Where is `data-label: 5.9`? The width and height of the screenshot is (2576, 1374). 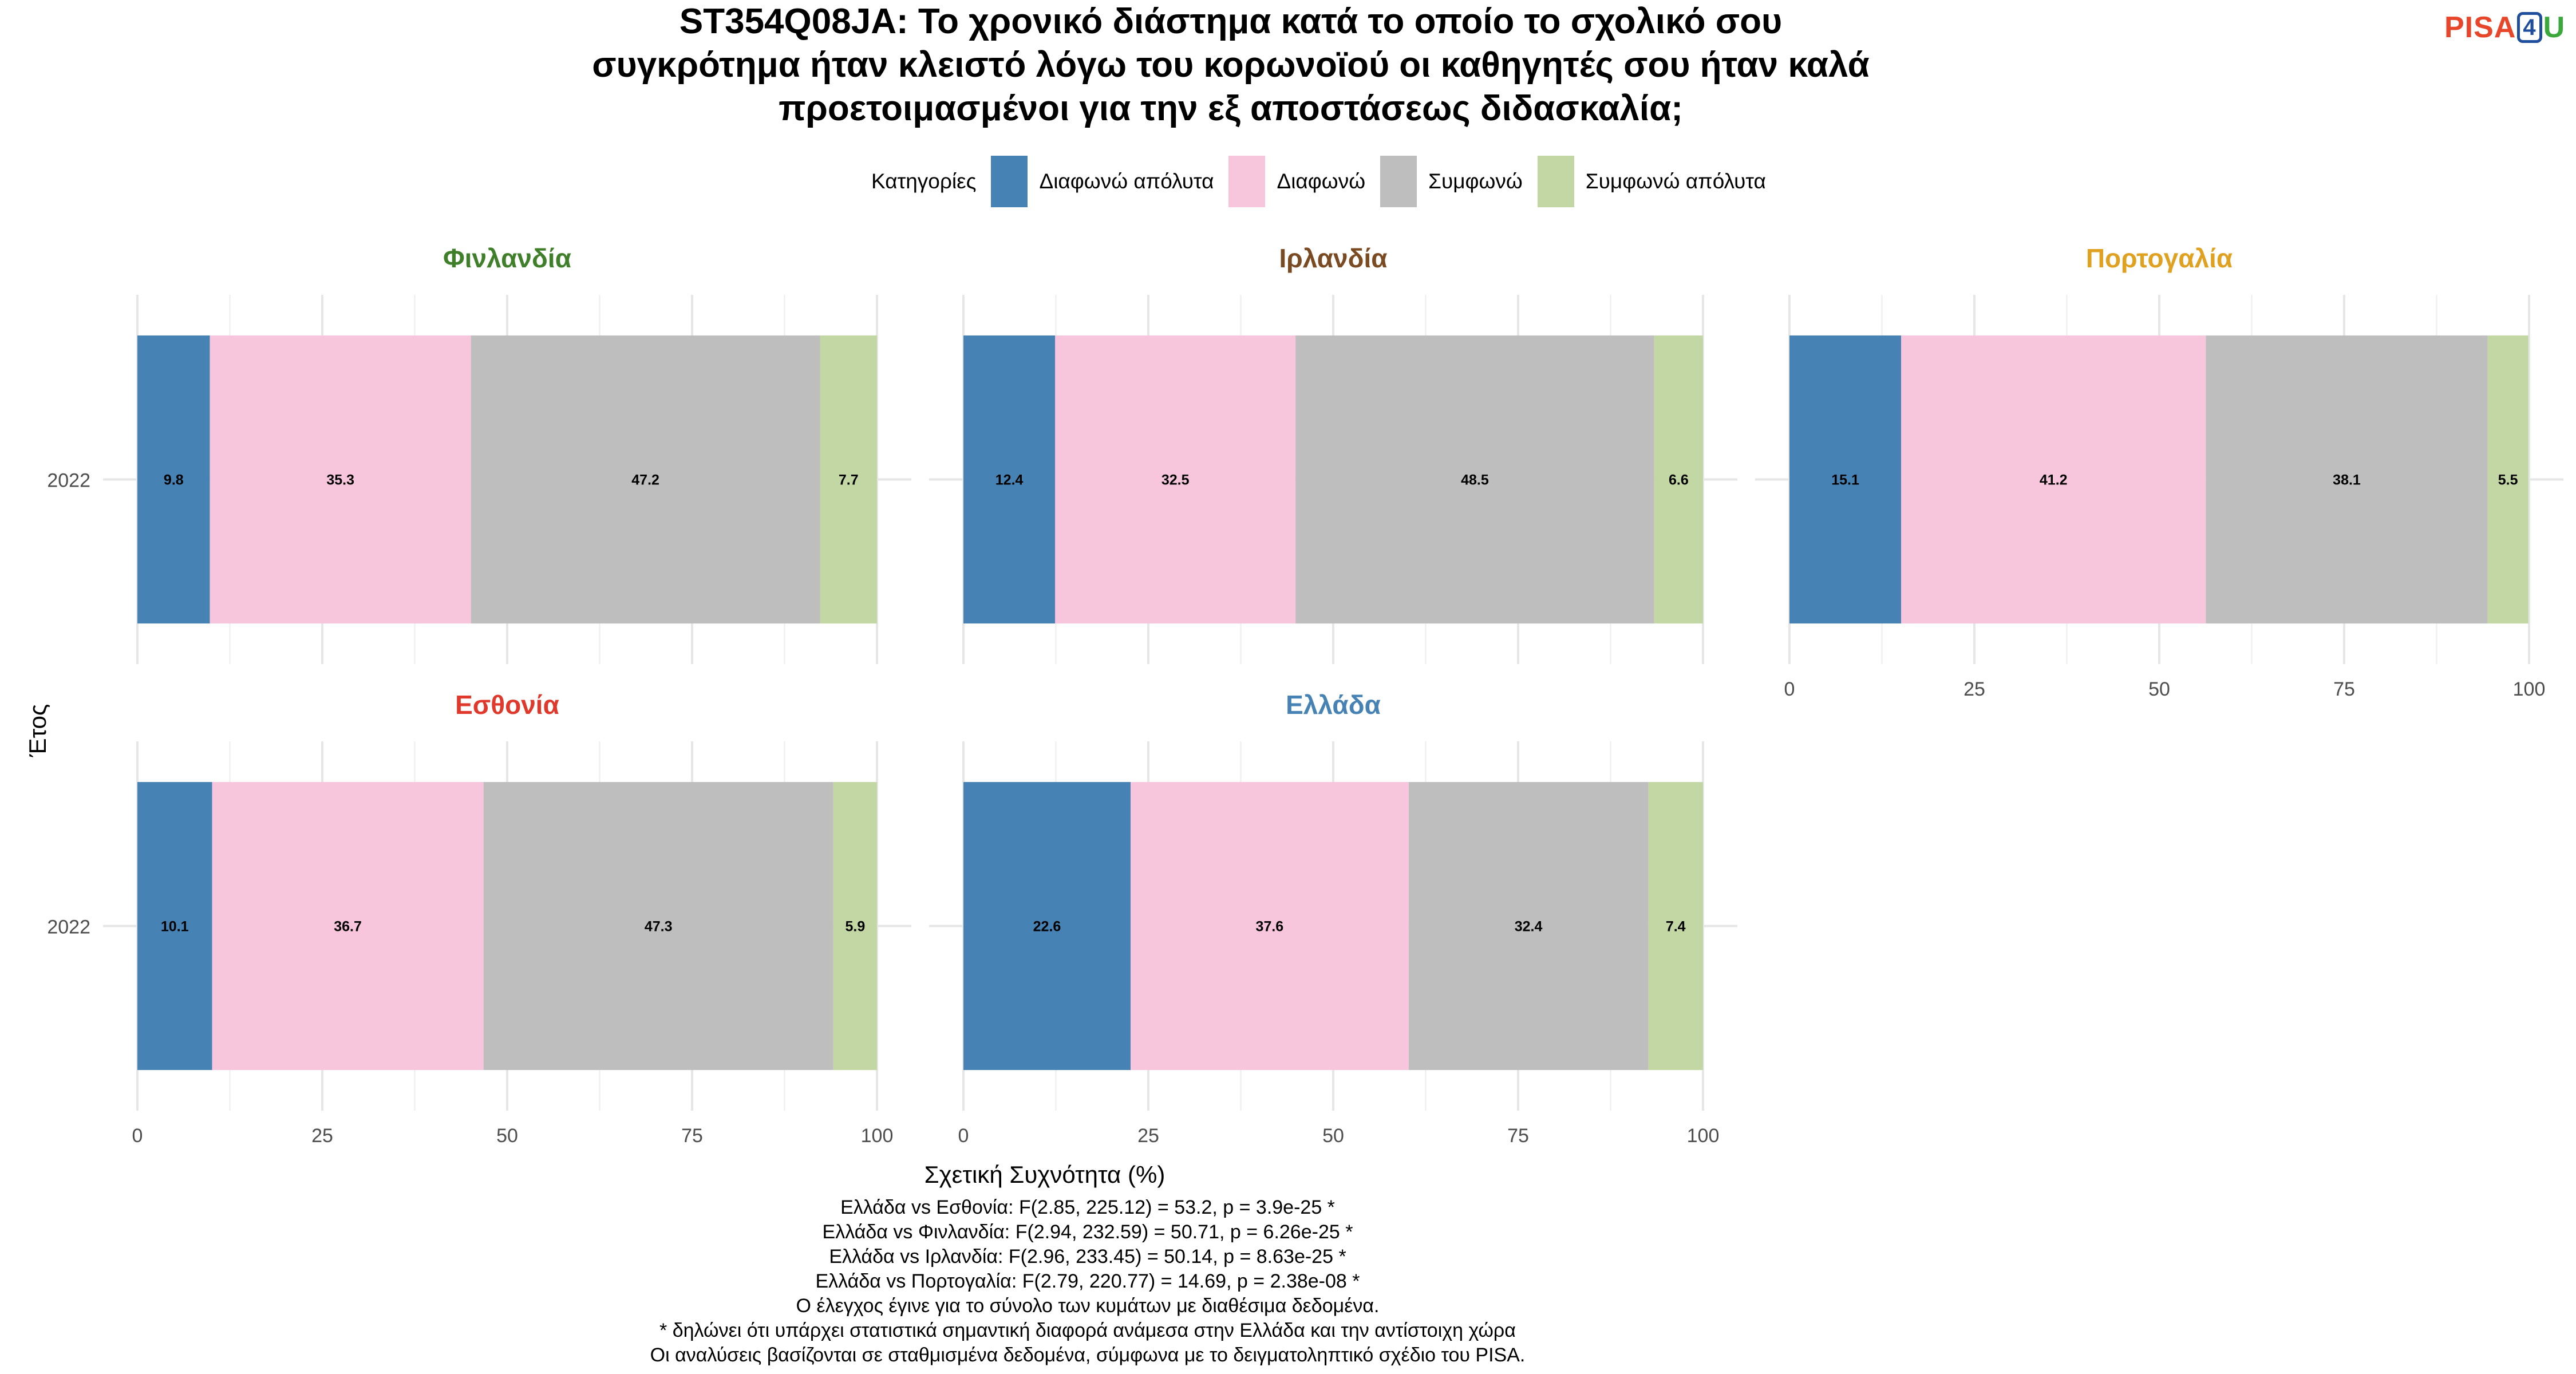
data-label: 5.9 is located at coordinates (856, 927).